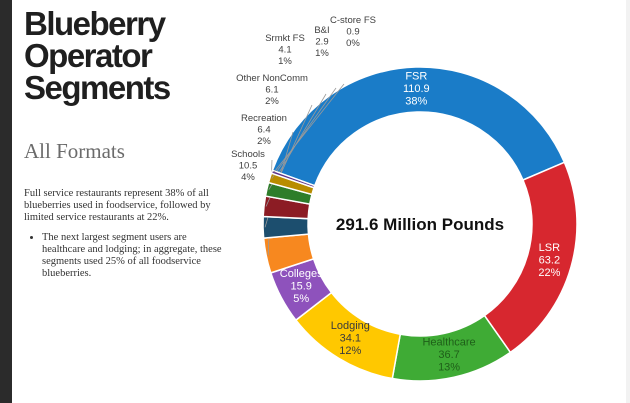  Describe the element at coordinates (353, 32) in the screenshot. I see `slice-label-c-store-fs: C-store FS 0.9 0%` at that location.